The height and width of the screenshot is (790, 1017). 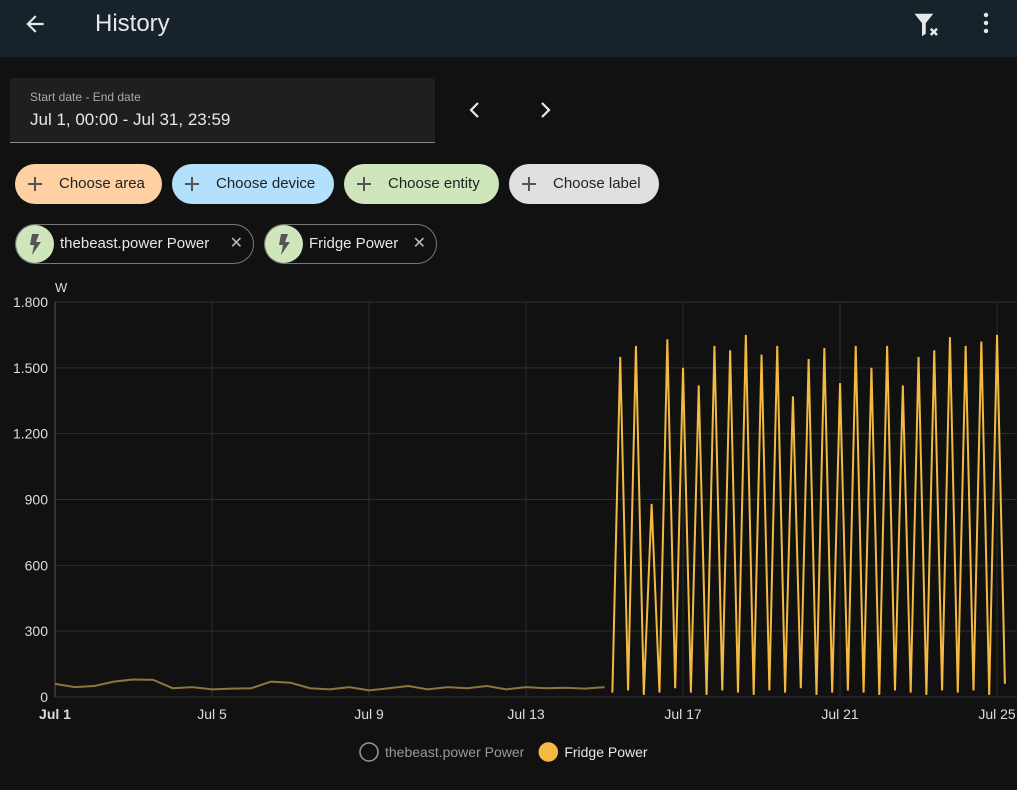 I want to click on page-title: History, so click(x=132, y=23).